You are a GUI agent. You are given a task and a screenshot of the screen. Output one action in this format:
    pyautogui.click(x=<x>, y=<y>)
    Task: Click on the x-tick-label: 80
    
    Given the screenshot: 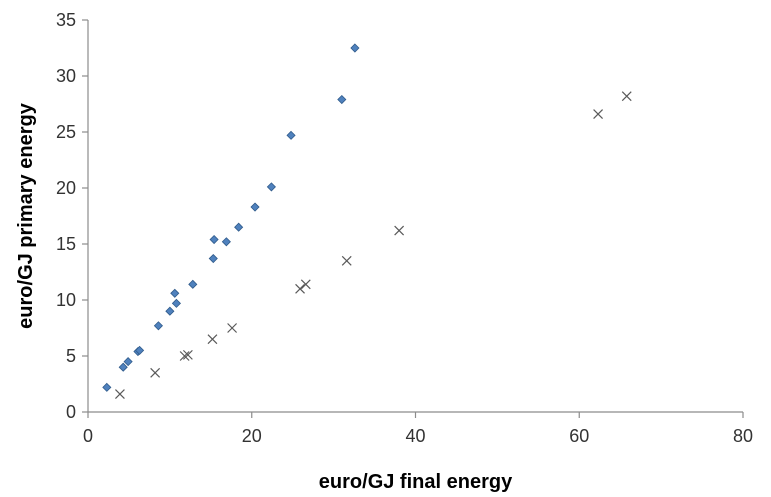 What is the action you would take?
    pyautogui.click(x=743, y=436)
    